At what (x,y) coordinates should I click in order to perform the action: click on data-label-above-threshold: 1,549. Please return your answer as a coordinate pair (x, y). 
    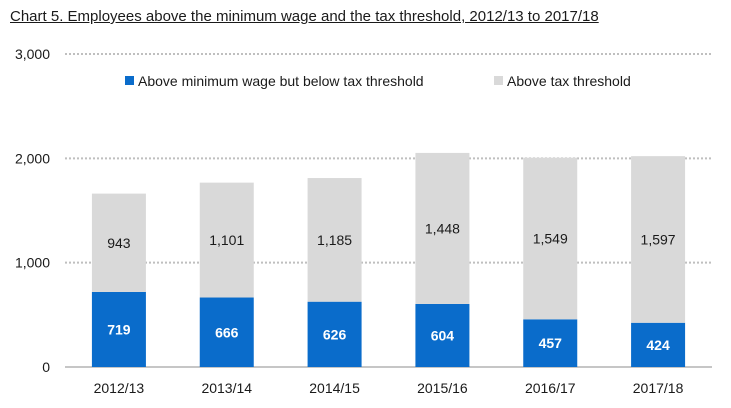
    Looking at the image, I should click on (550, 239).